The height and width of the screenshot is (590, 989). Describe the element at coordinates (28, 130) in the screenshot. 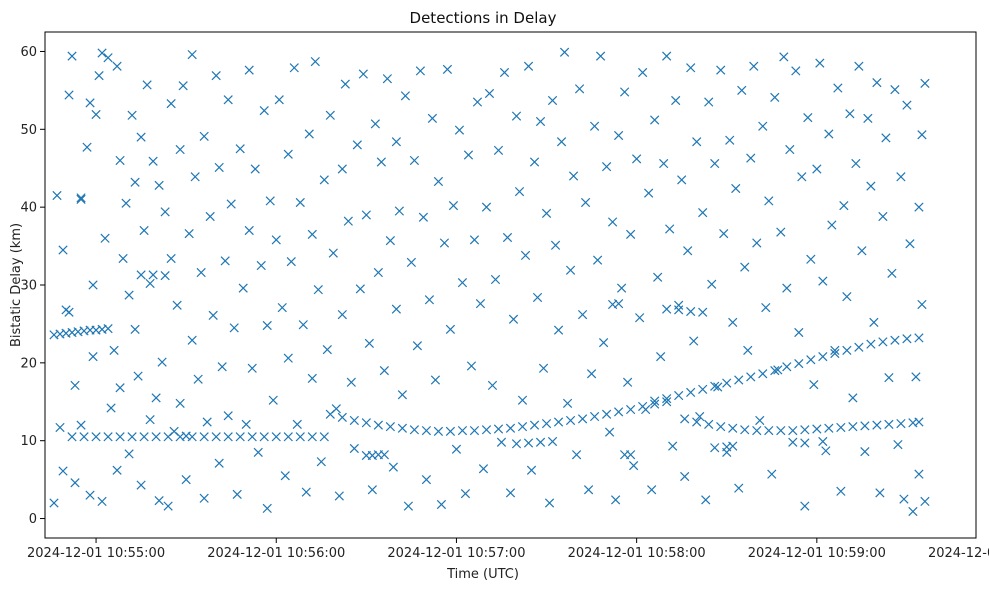

I see `y-tick-label: 50` at that location.